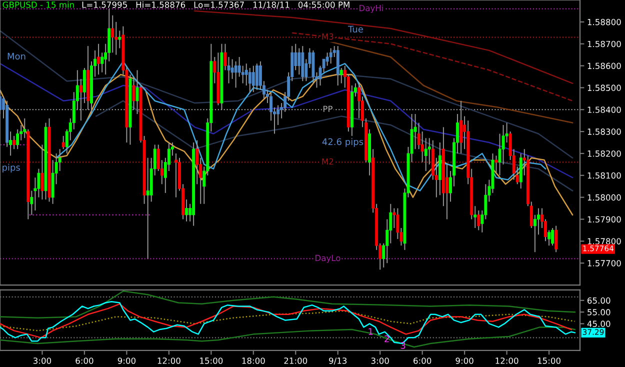  Describe the element at coordinates (604, 241) in the screenshot. I see `y-tick-label: 1.57800` at that location.